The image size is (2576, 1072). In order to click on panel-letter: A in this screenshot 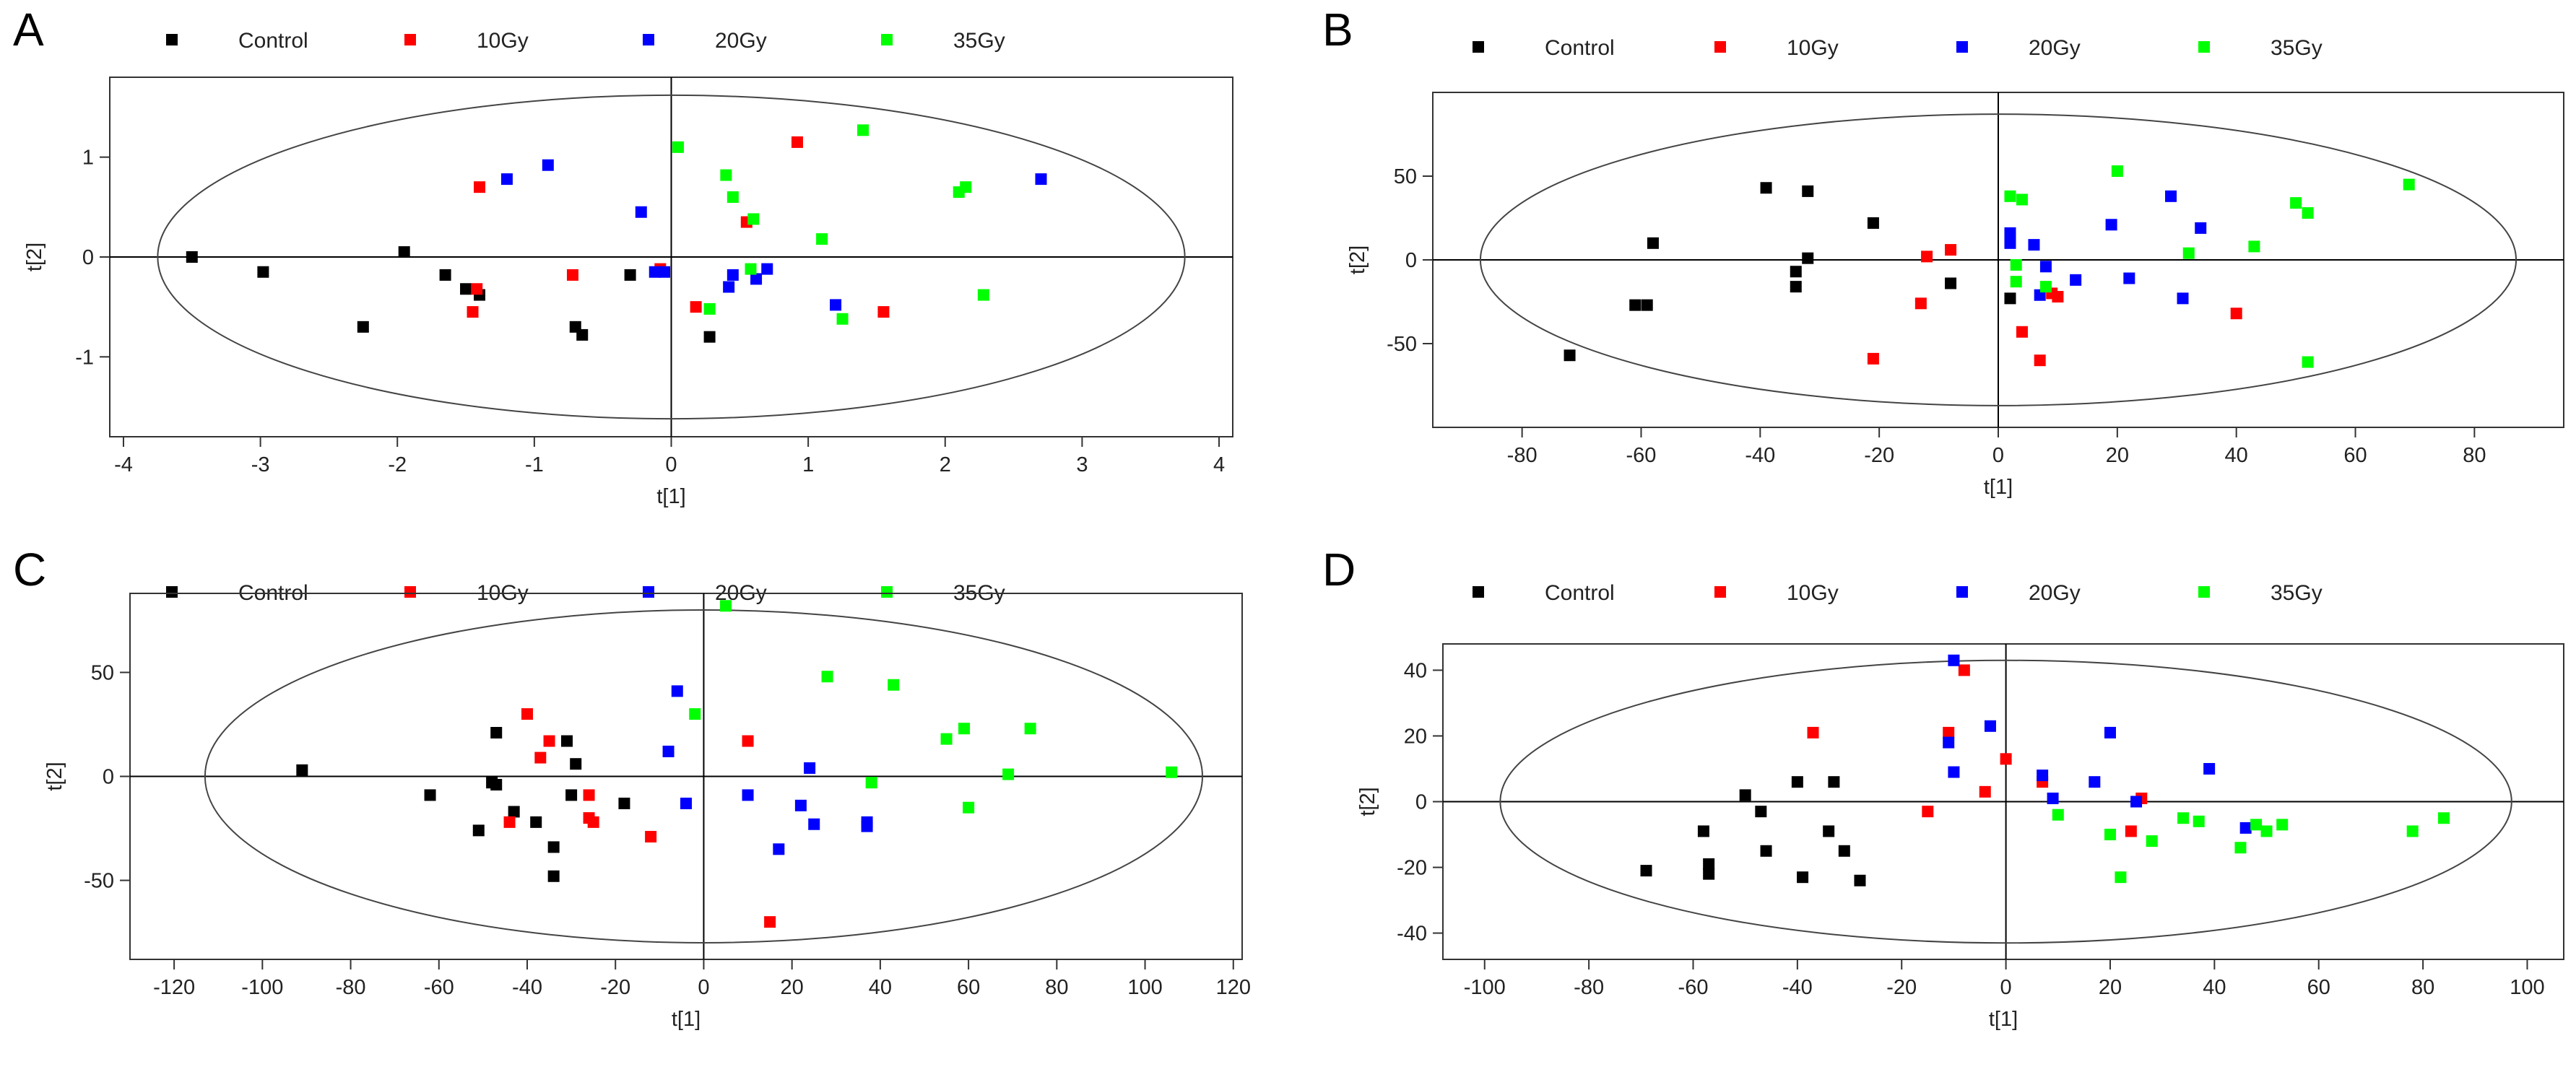, I will do `click(28, 30)`.